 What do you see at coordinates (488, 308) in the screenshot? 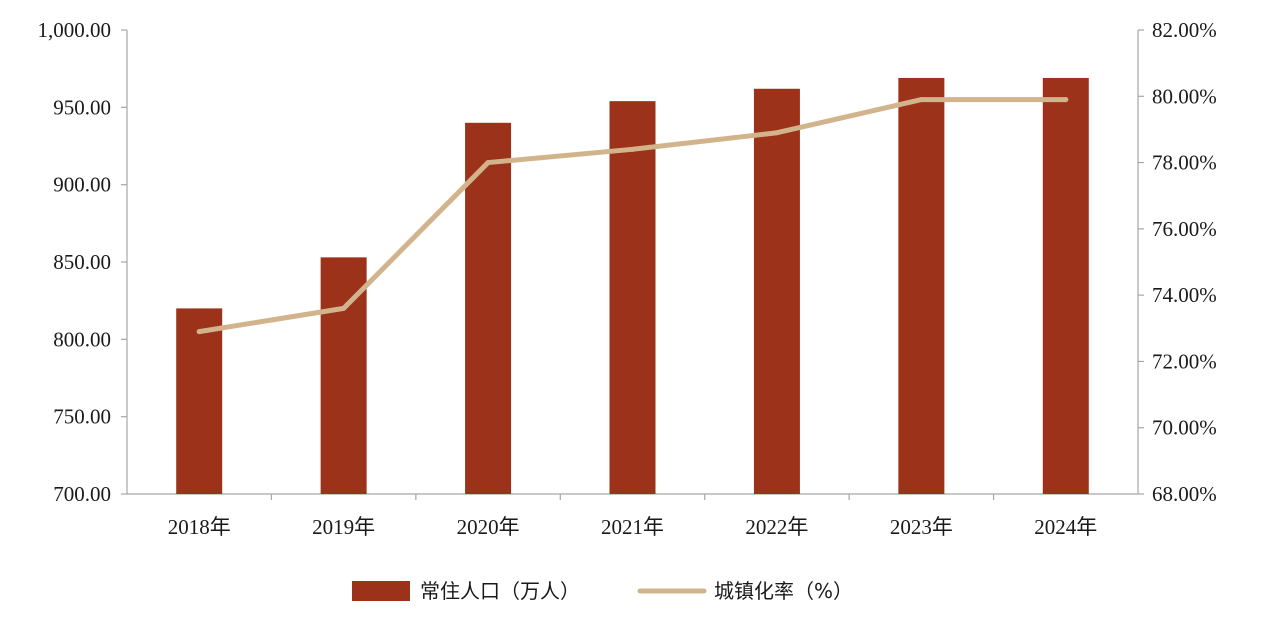
I see `bar-2020年` at bounding box center [488, 308].